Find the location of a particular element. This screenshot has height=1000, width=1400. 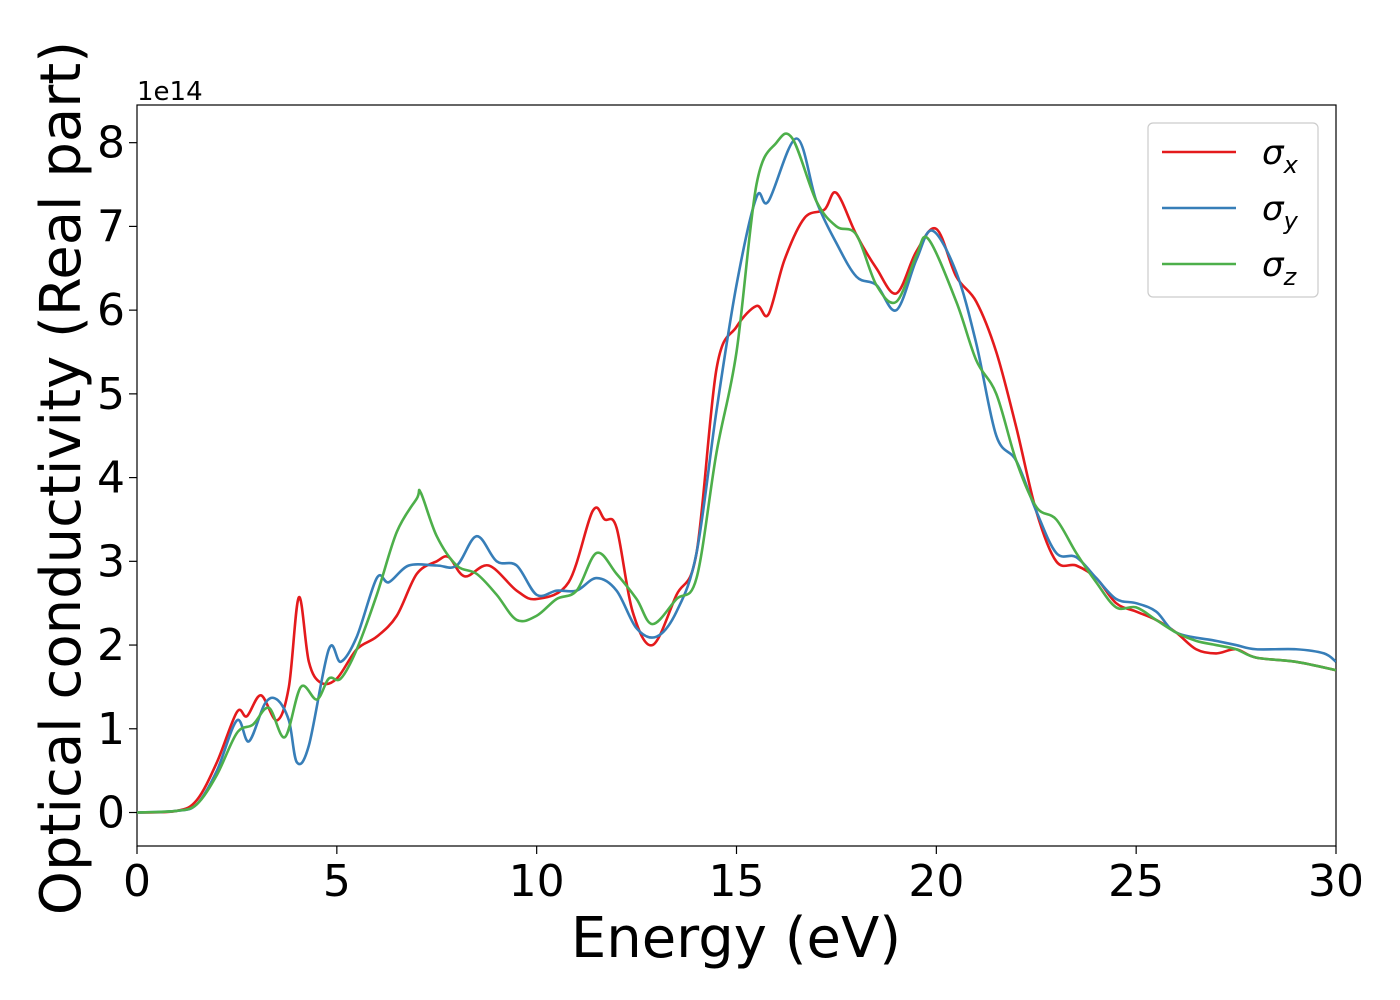

y-tick-label: 3 is located at coordinates (111, 561).